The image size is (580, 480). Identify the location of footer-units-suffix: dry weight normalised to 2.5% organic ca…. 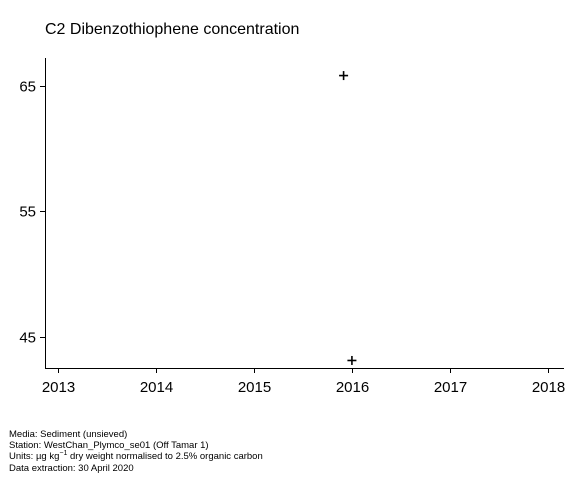
(165, 457).